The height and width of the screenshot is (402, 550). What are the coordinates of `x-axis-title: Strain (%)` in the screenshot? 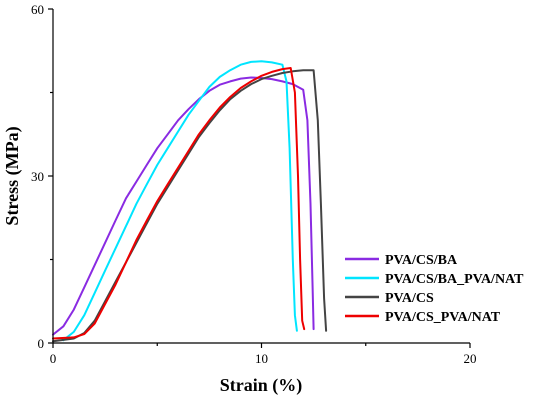 It's located at (261, 385).